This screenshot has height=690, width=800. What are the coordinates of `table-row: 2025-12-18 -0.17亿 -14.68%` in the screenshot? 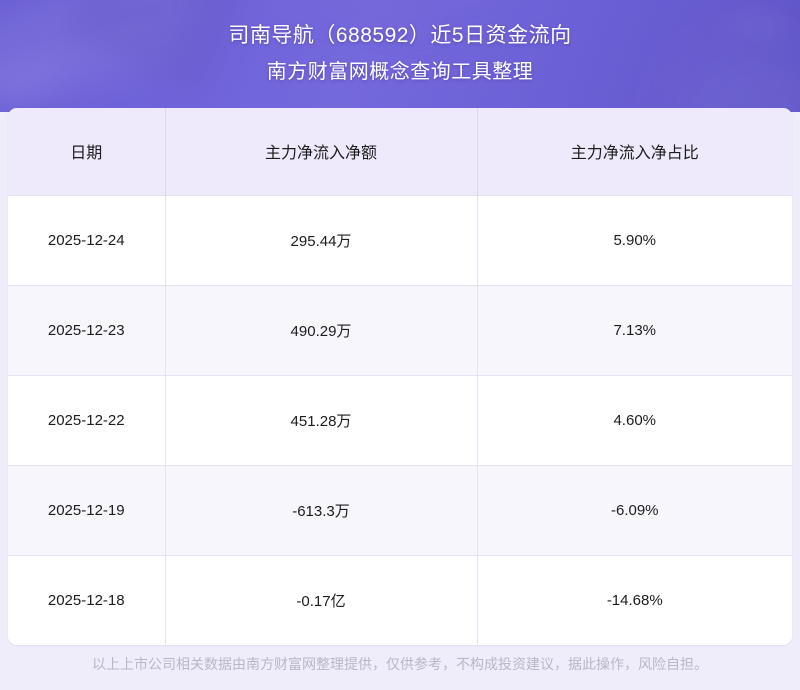 It's located at (400, 599).